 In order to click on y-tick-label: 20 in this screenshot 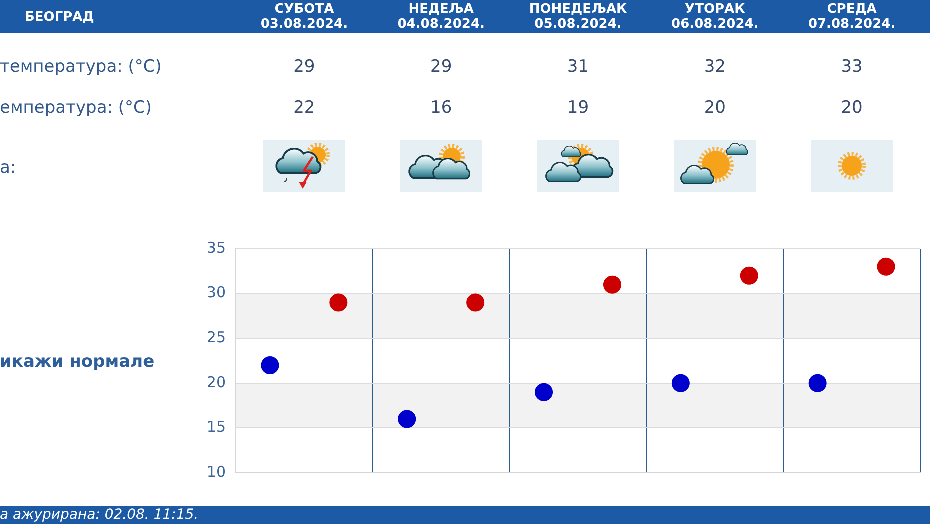, I will do `click(216, 382)`.